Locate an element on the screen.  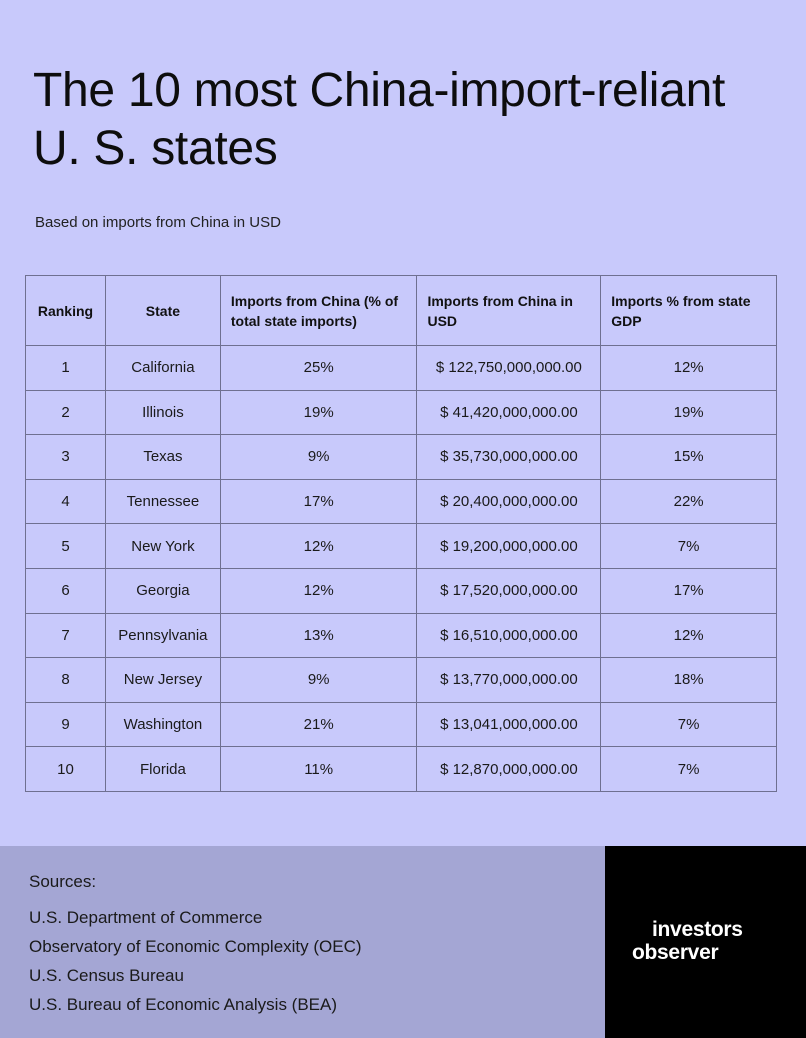
cell-state: Pennsylvania is located at coordinates (162, 635).